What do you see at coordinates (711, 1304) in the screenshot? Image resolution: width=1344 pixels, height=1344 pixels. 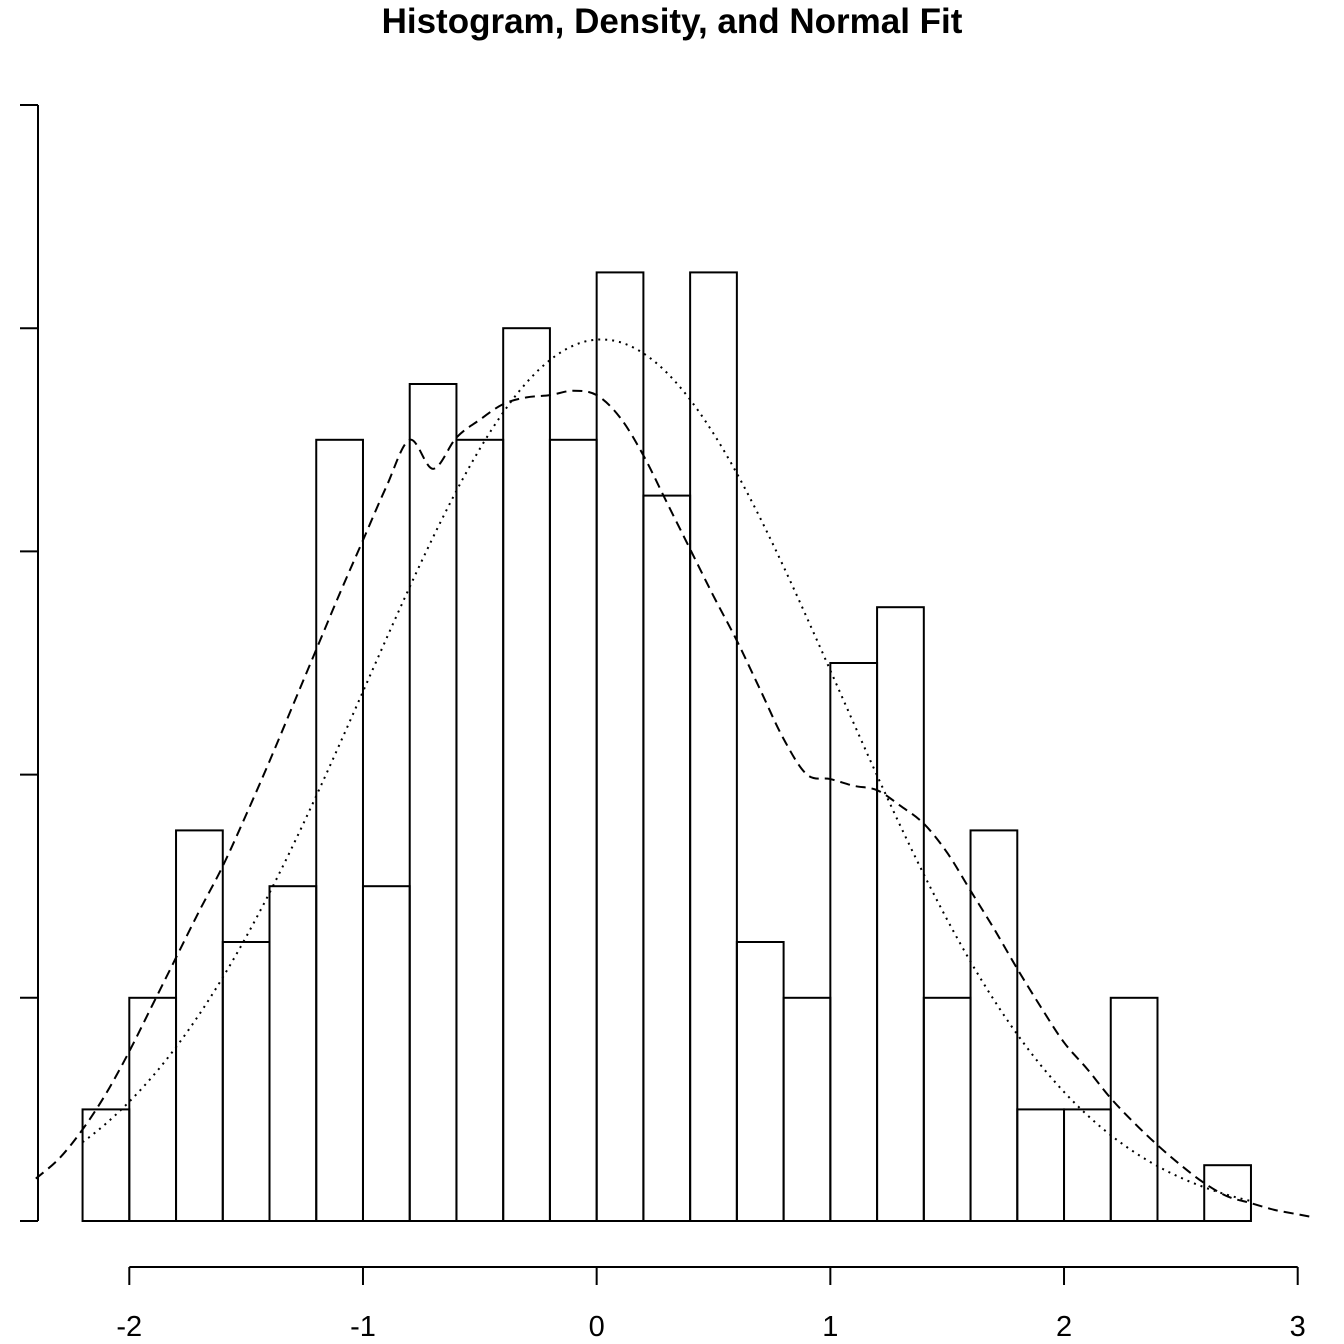 I see `x-axis: -2 -1 0 1 2 3` at bounding box center [711, 1304].